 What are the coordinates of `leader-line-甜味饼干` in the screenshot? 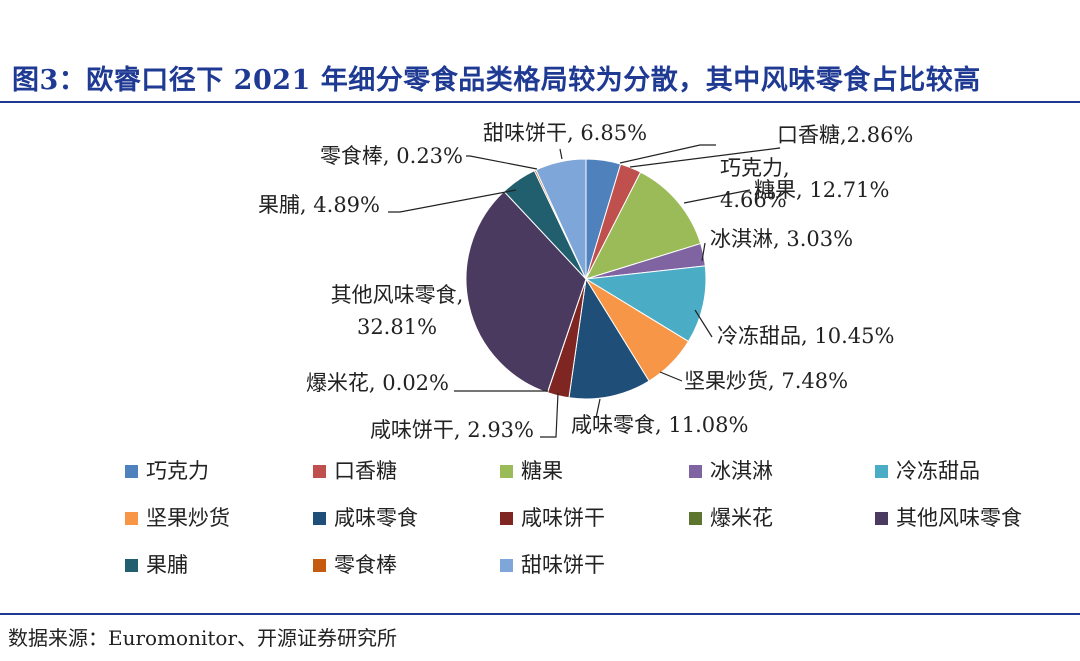 It's located at (561, 154).